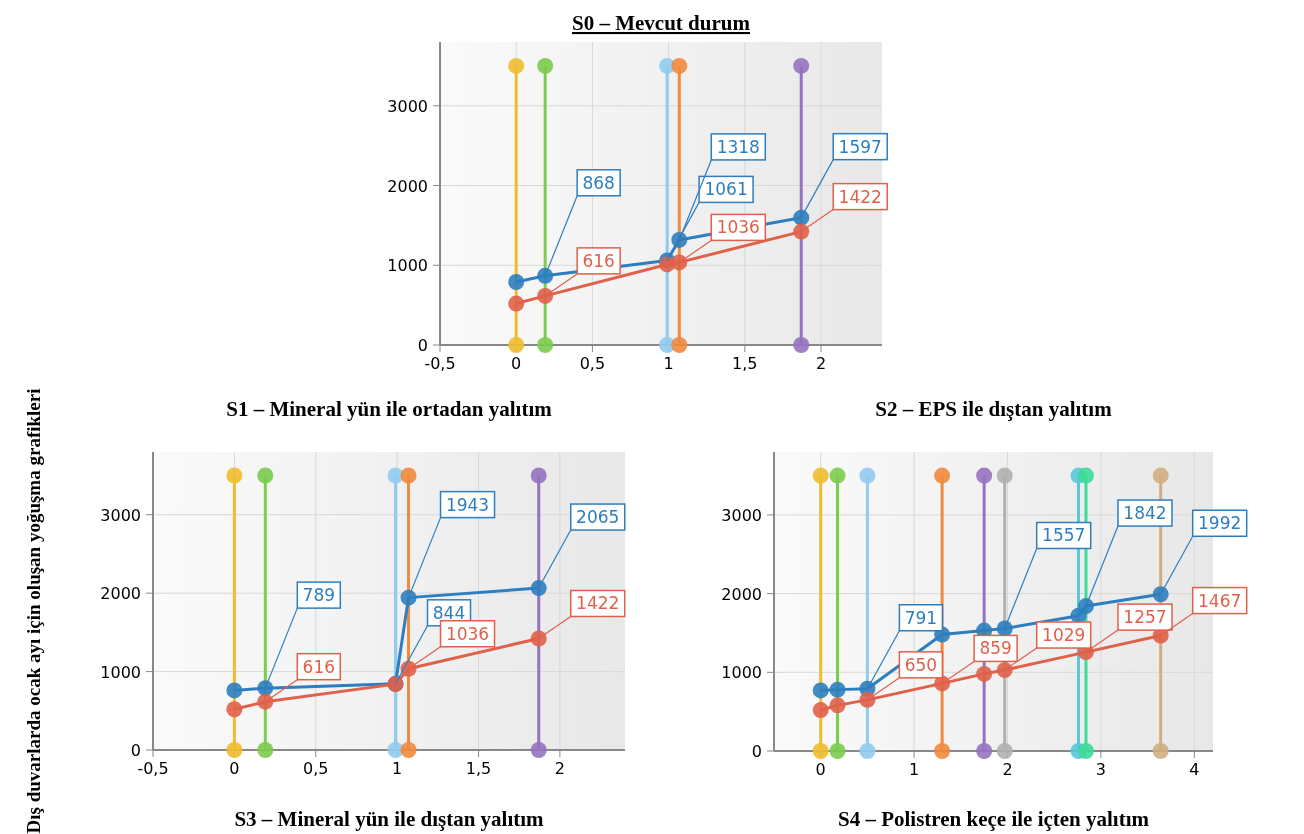  What do you see at coordinates (995, 648) in the screenshot?
I see `data-label: 859` at bounding box center [995, 648].